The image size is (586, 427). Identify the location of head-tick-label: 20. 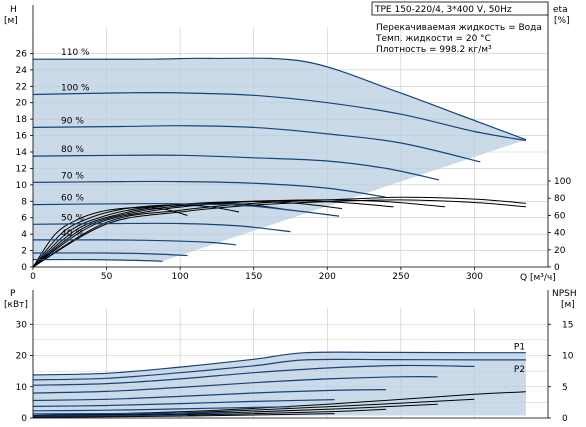
(22, 104).